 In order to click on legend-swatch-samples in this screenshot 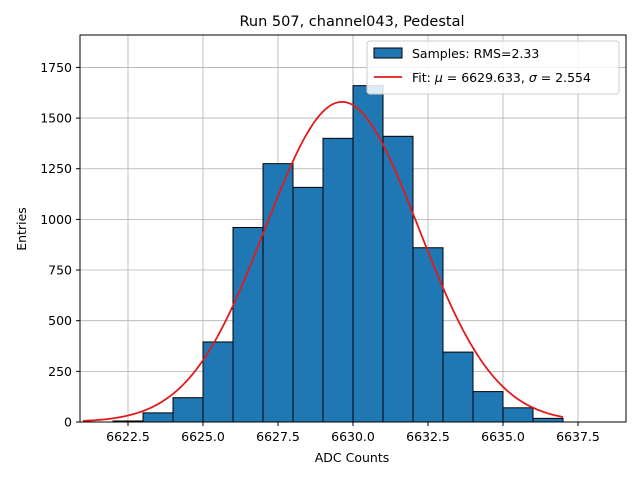, I will do `click(388, 53)`.